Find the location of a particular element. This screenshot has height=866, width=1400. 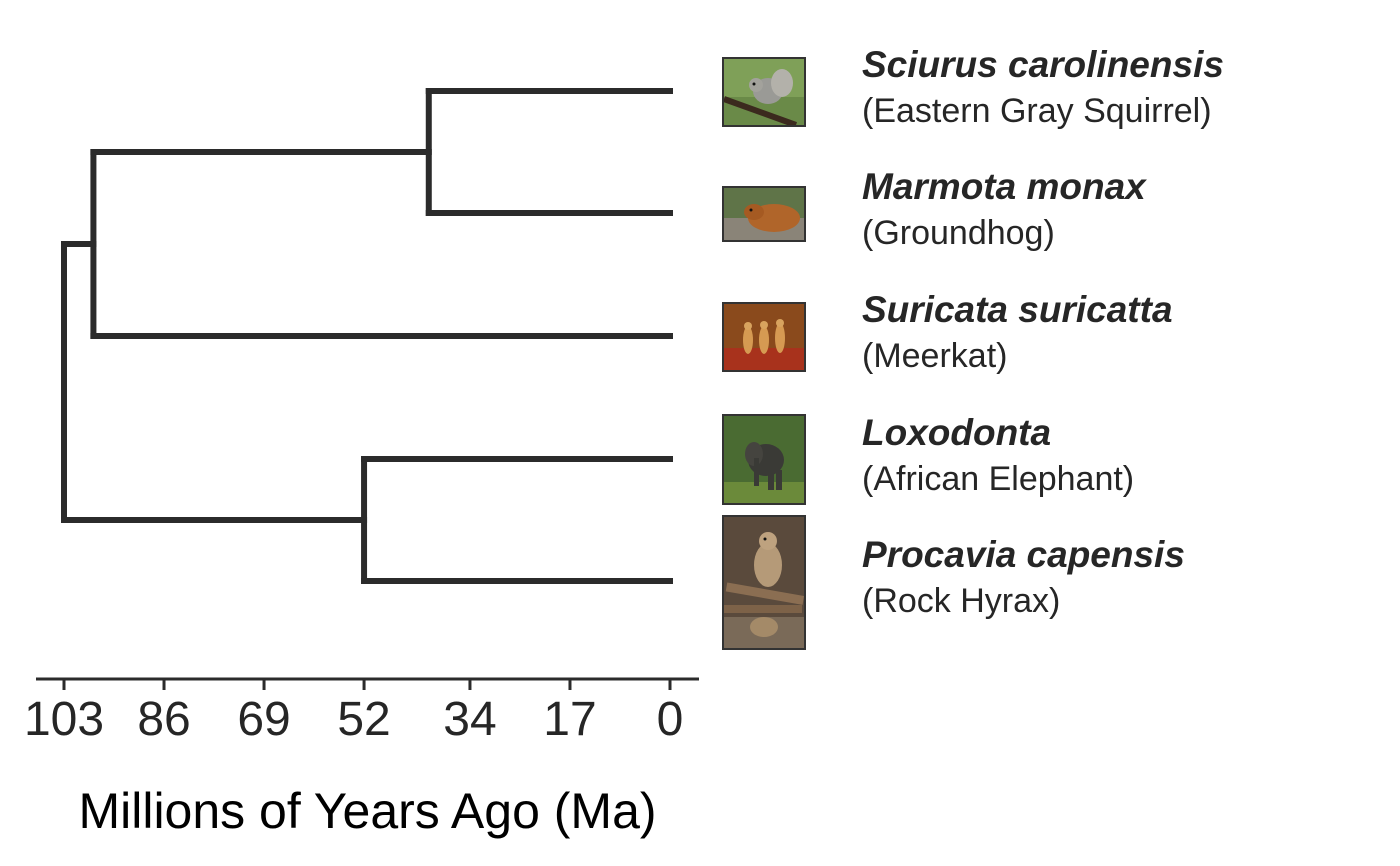

taxon-label-meerkat: Suricata suricatta (Meerkat) is located at coordinates (1017, 333).